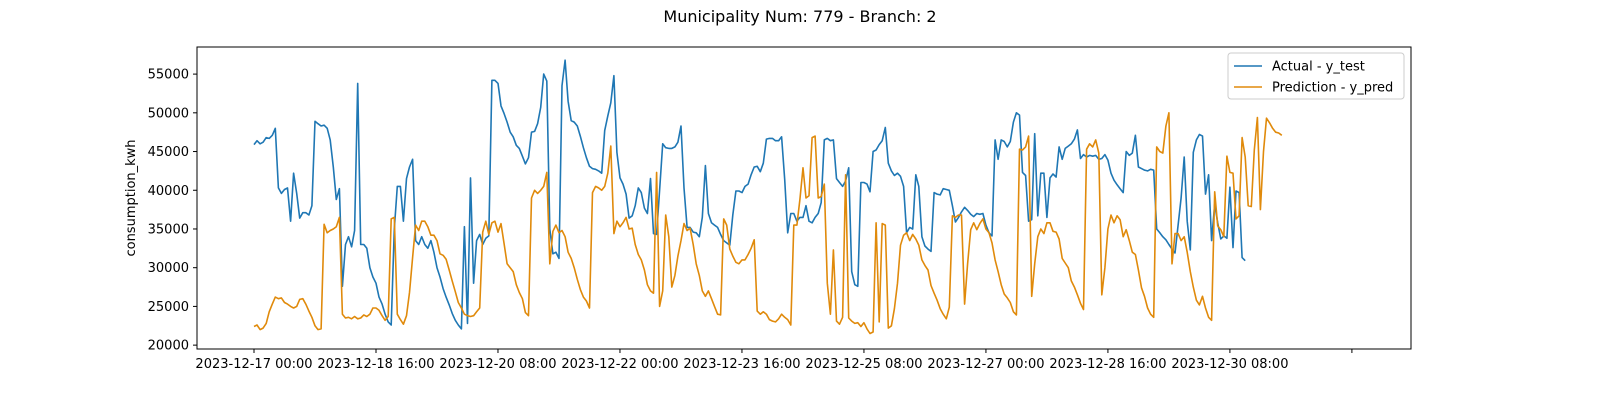 The width and height of the screenshot is (1600, 400). I want to click on legend-box, so click(1316, 76).